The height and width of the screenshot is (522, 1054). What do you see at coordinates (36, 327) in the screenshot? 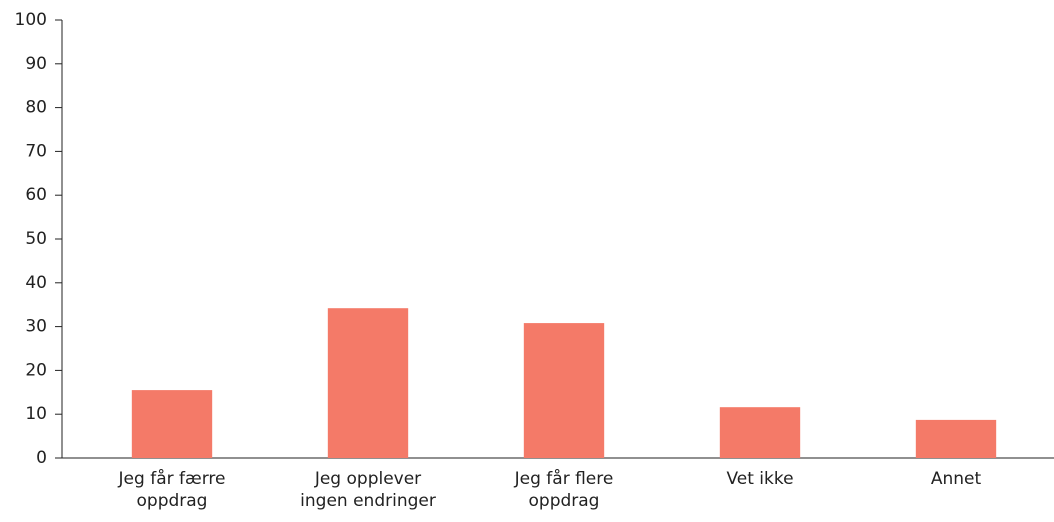
I see `y-tick-label: 30` at bounding box center [36, 327].